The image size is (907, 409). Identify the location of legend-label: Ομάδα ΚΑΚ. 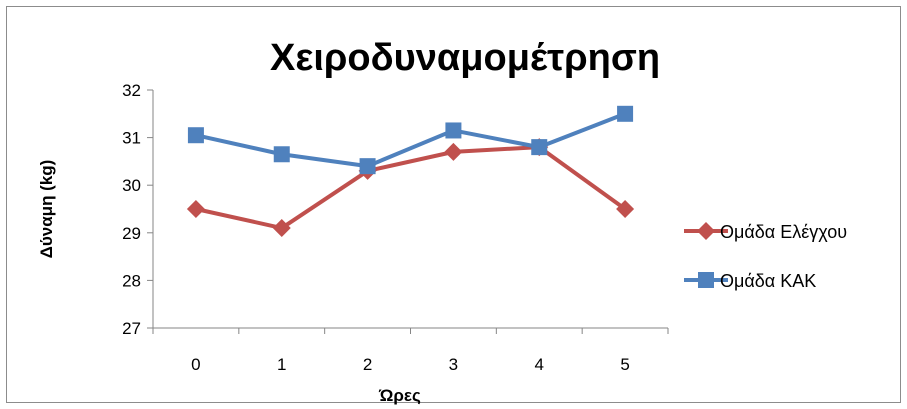
(768, 281).